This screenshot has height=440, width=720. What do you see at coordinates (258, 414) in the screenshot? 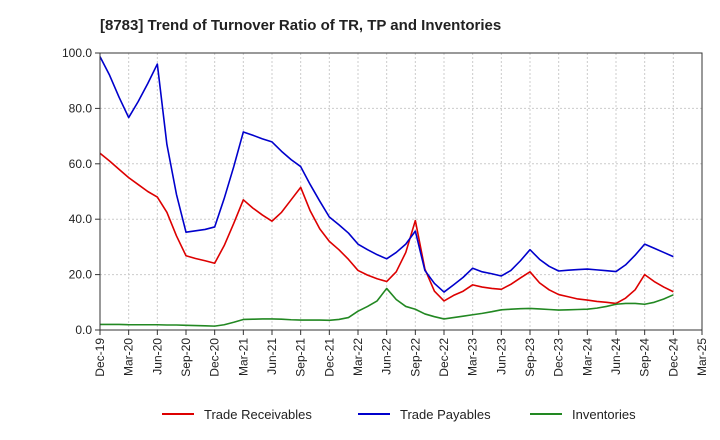
I see `legend-label: Trade Receivables` at bounding box center [258, 414].